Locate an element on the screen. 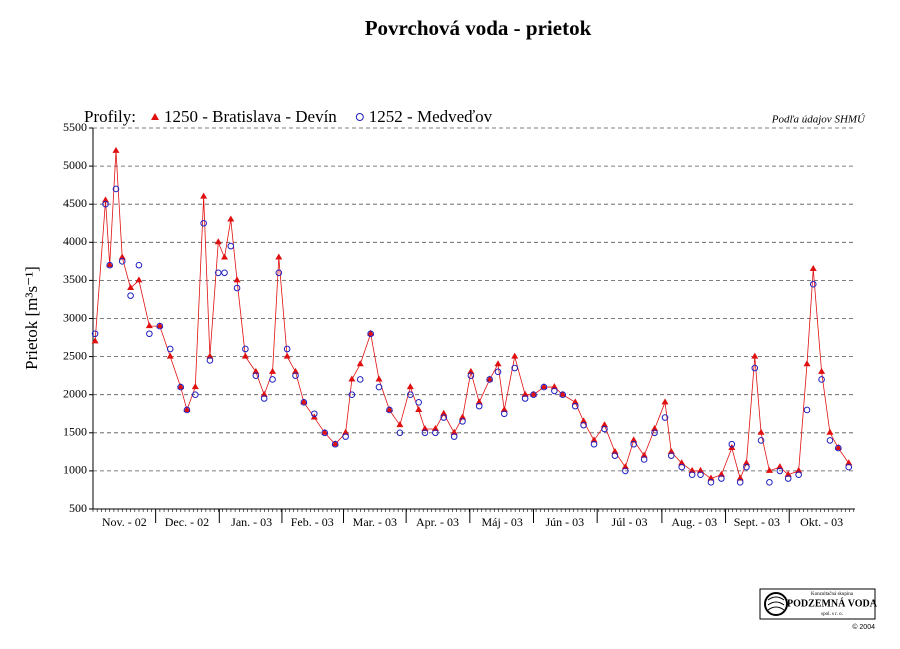 Image resolution: width=900 pixels, height=649 pixels. y-tick-label: 500 is located at coordinates (78, 508).